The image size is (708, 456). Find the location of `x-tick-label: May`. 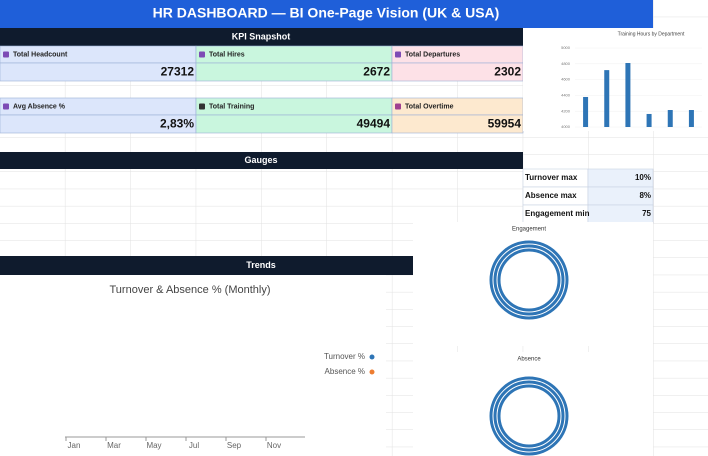

x-tick-label: May is located at coordinates (153, 445).